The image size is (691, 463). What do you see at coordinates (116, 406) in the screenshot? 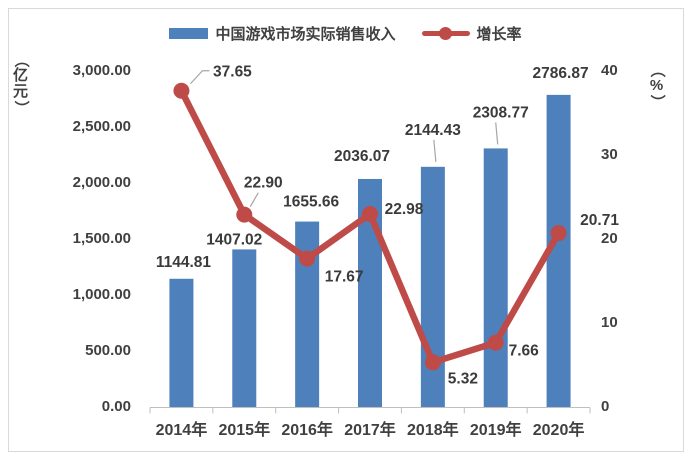
I see `left-axis-tick: 0.00` at bounding box center [116, 406].